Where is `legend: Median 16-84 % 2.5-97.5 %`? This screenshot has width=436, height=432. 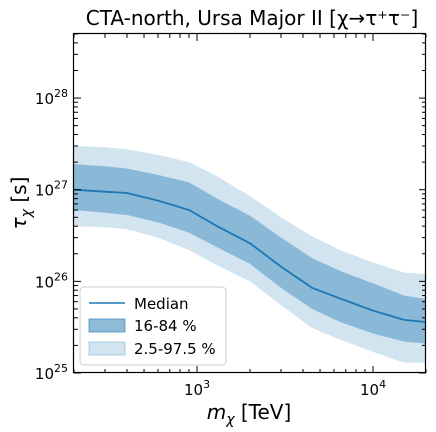 legend: Median 16-84 % 2.5-97.5 % is located at coordinates (153, 326).